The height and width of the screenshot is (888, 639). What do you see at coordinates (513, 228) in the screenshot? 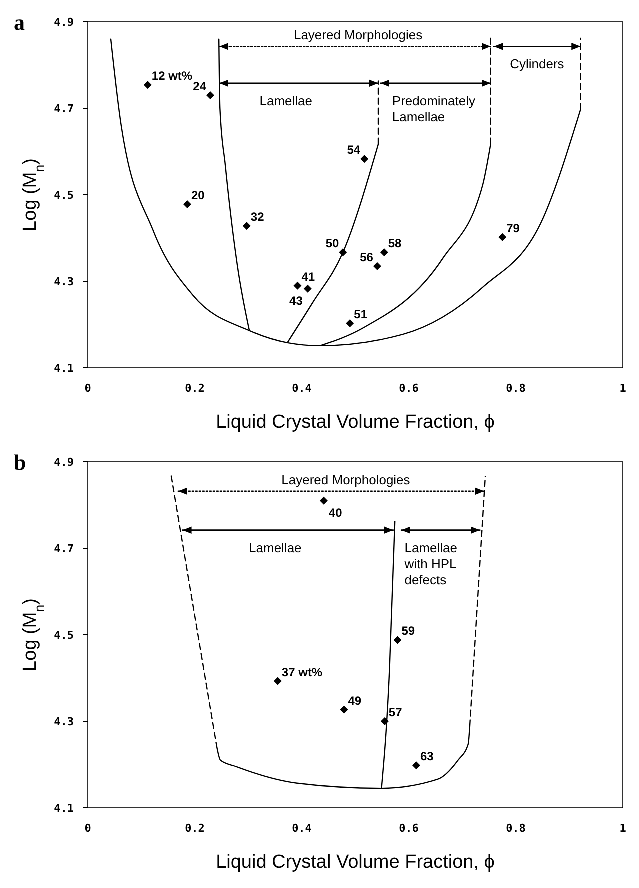
I see `annotation: 79` at bounding box center [513, 228].